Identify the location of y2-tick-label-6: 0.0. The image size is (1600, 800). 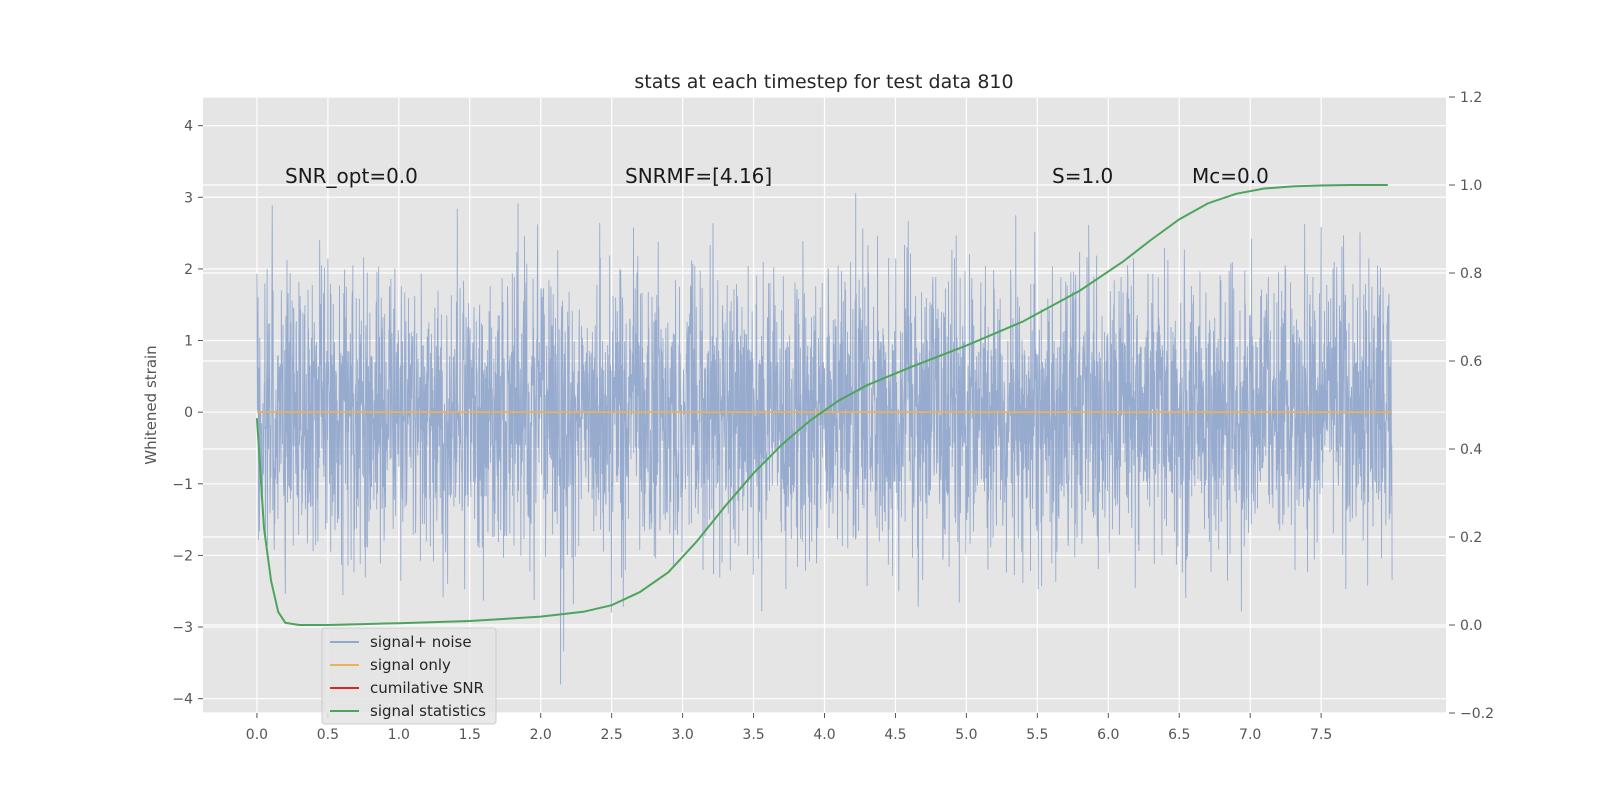
(1471, 626).